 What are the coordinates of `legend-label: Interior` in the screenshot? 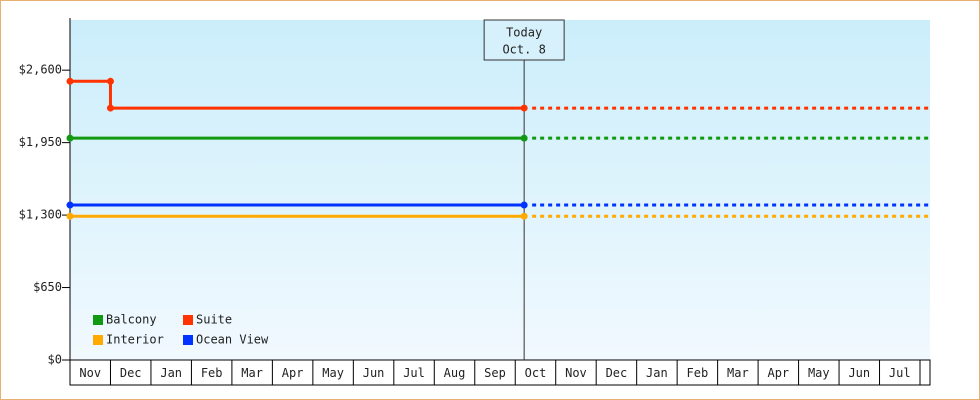 It's located at (135, 340).